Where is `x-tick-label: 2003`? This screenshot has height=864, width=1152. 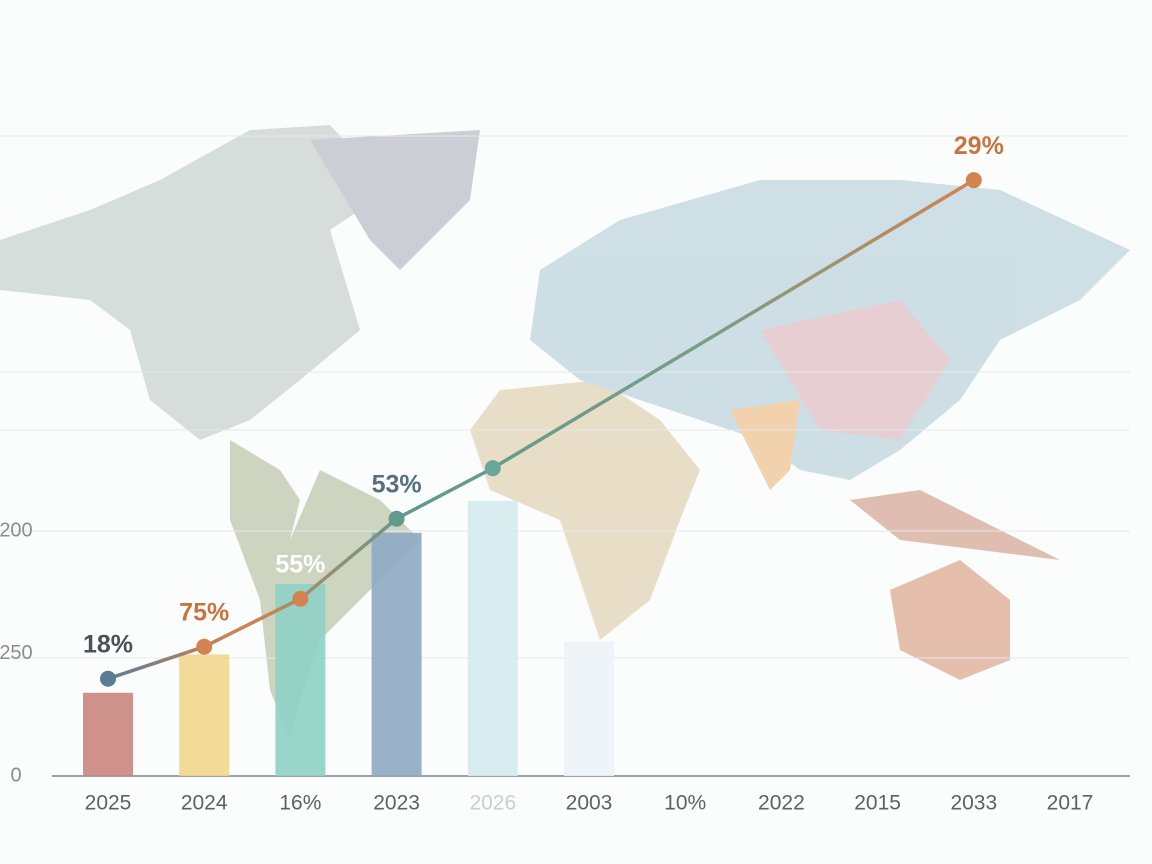
x-tick-label: 2003 is located at coordinates (589, 803).